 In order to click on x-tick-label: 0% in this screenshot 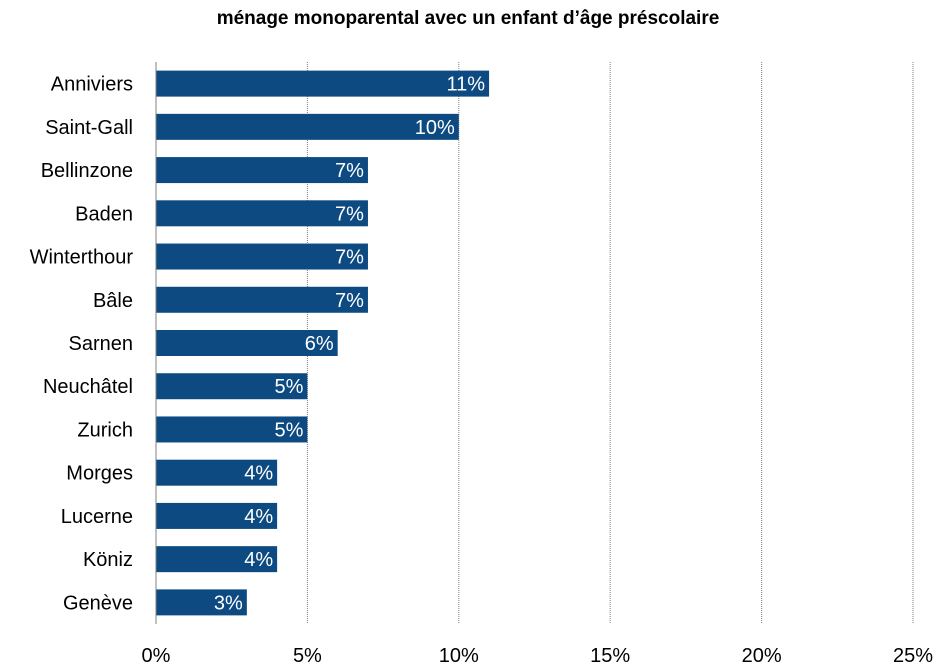, I will do `click(156, 655)`.